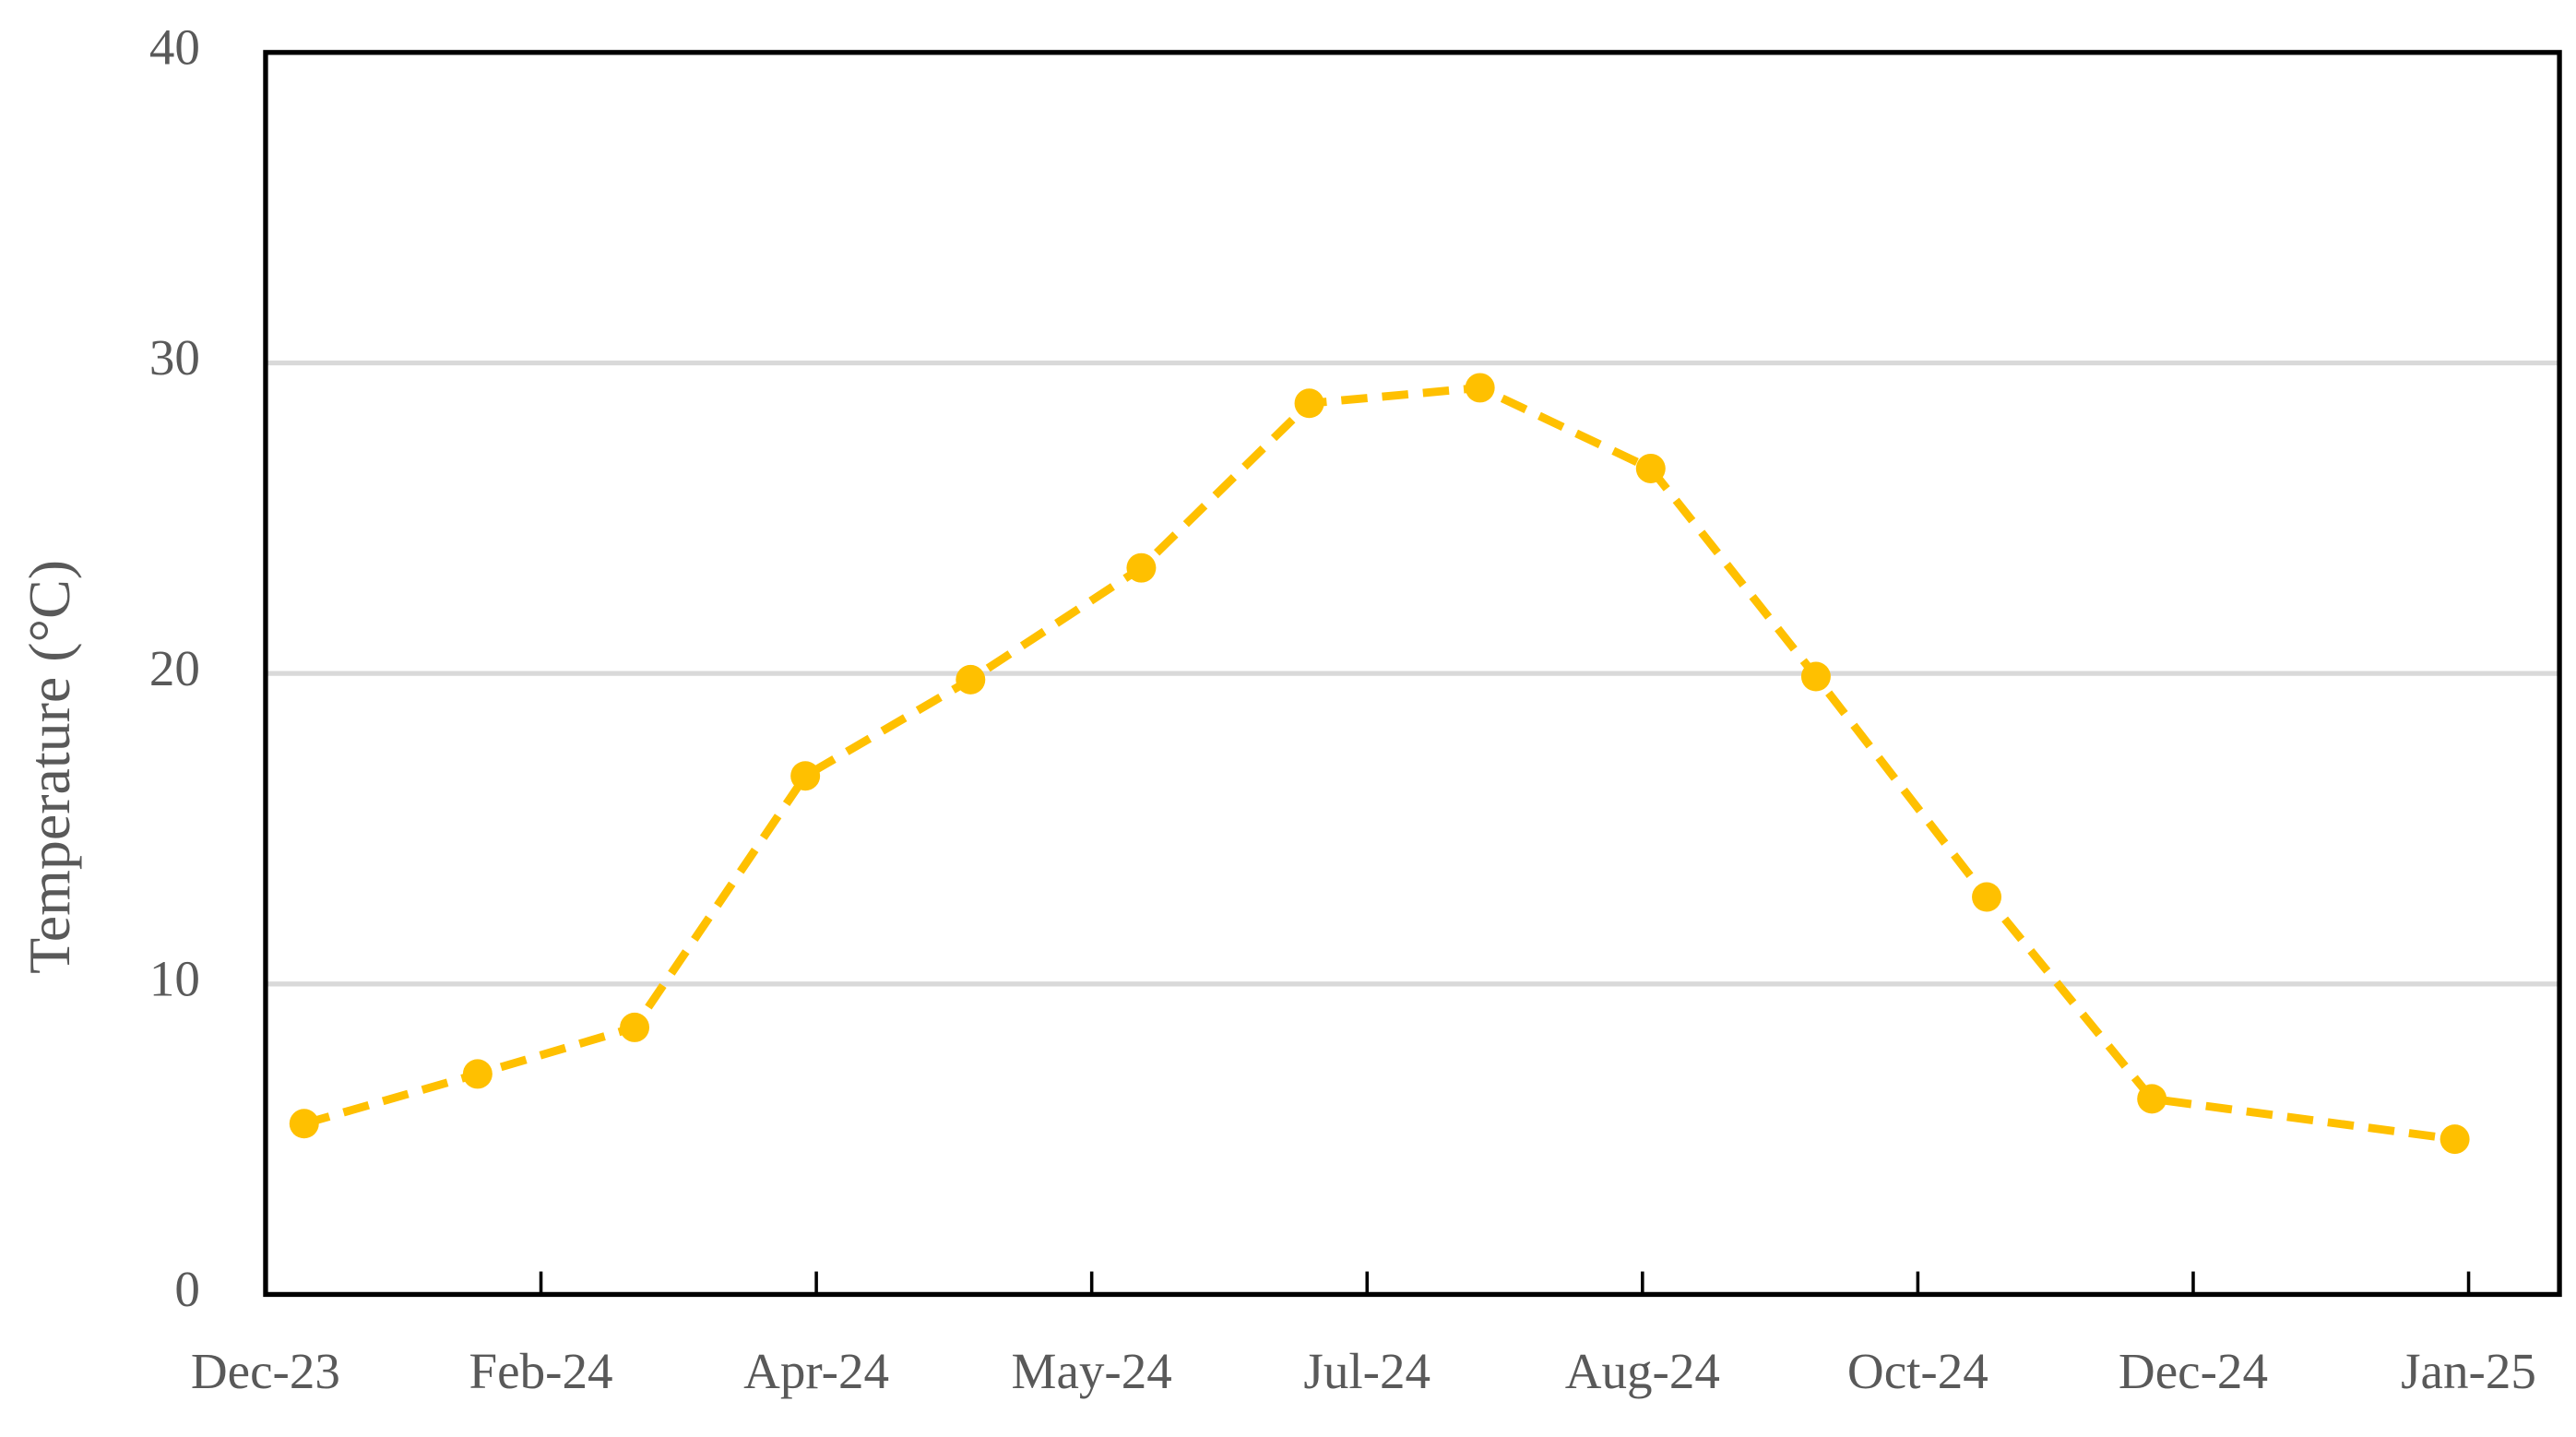 The height and width of the screenshot is (1437, 2576). What do you see at coordinates (175, 357) in the screenshot?
I see `y-tick-label: 30` at bounding box center [175, 357].